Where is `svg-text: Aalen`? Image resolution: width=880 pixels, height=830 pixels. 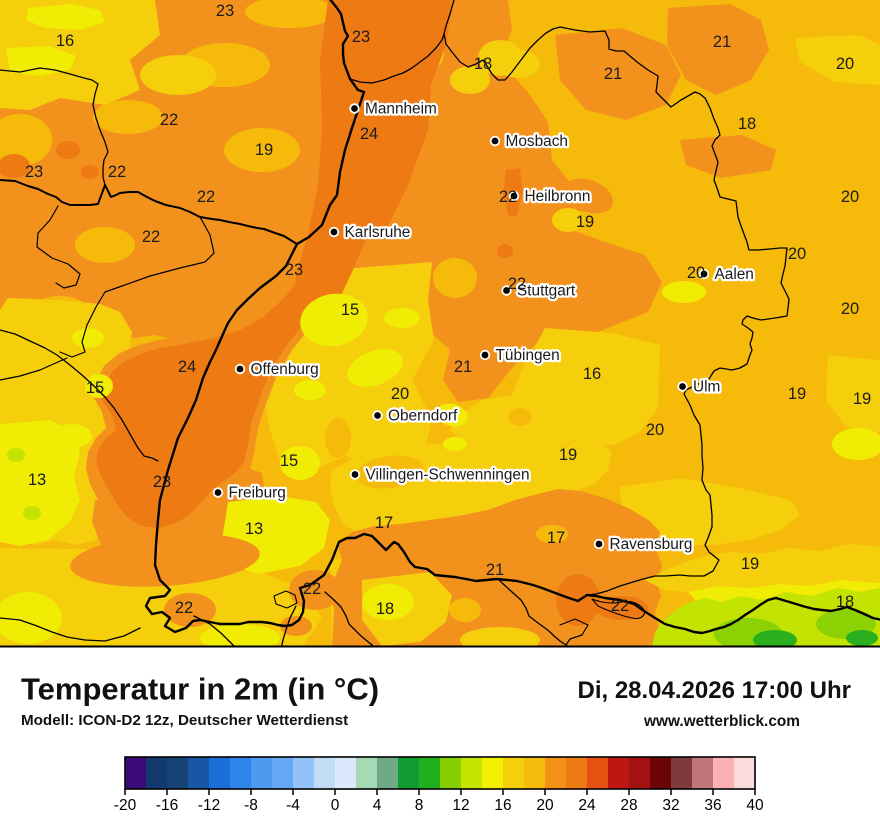
svg-text: Aalen is located at coordinates (734, 274).